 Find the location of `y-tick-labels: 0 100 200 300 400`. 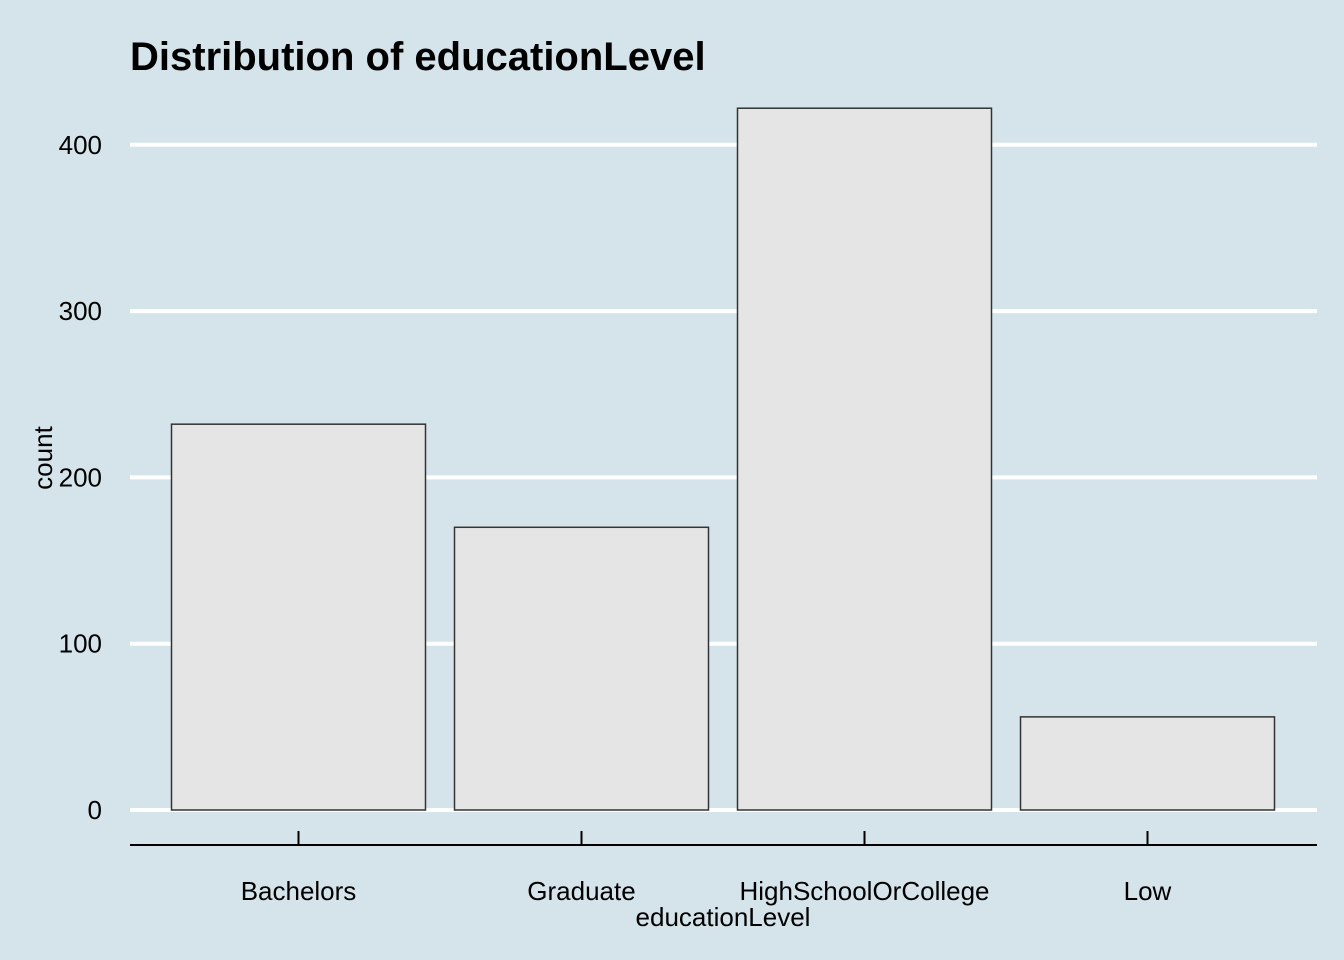

y-tick-labels: 0 100 200 300 400 is located at coordinates (80, 477).